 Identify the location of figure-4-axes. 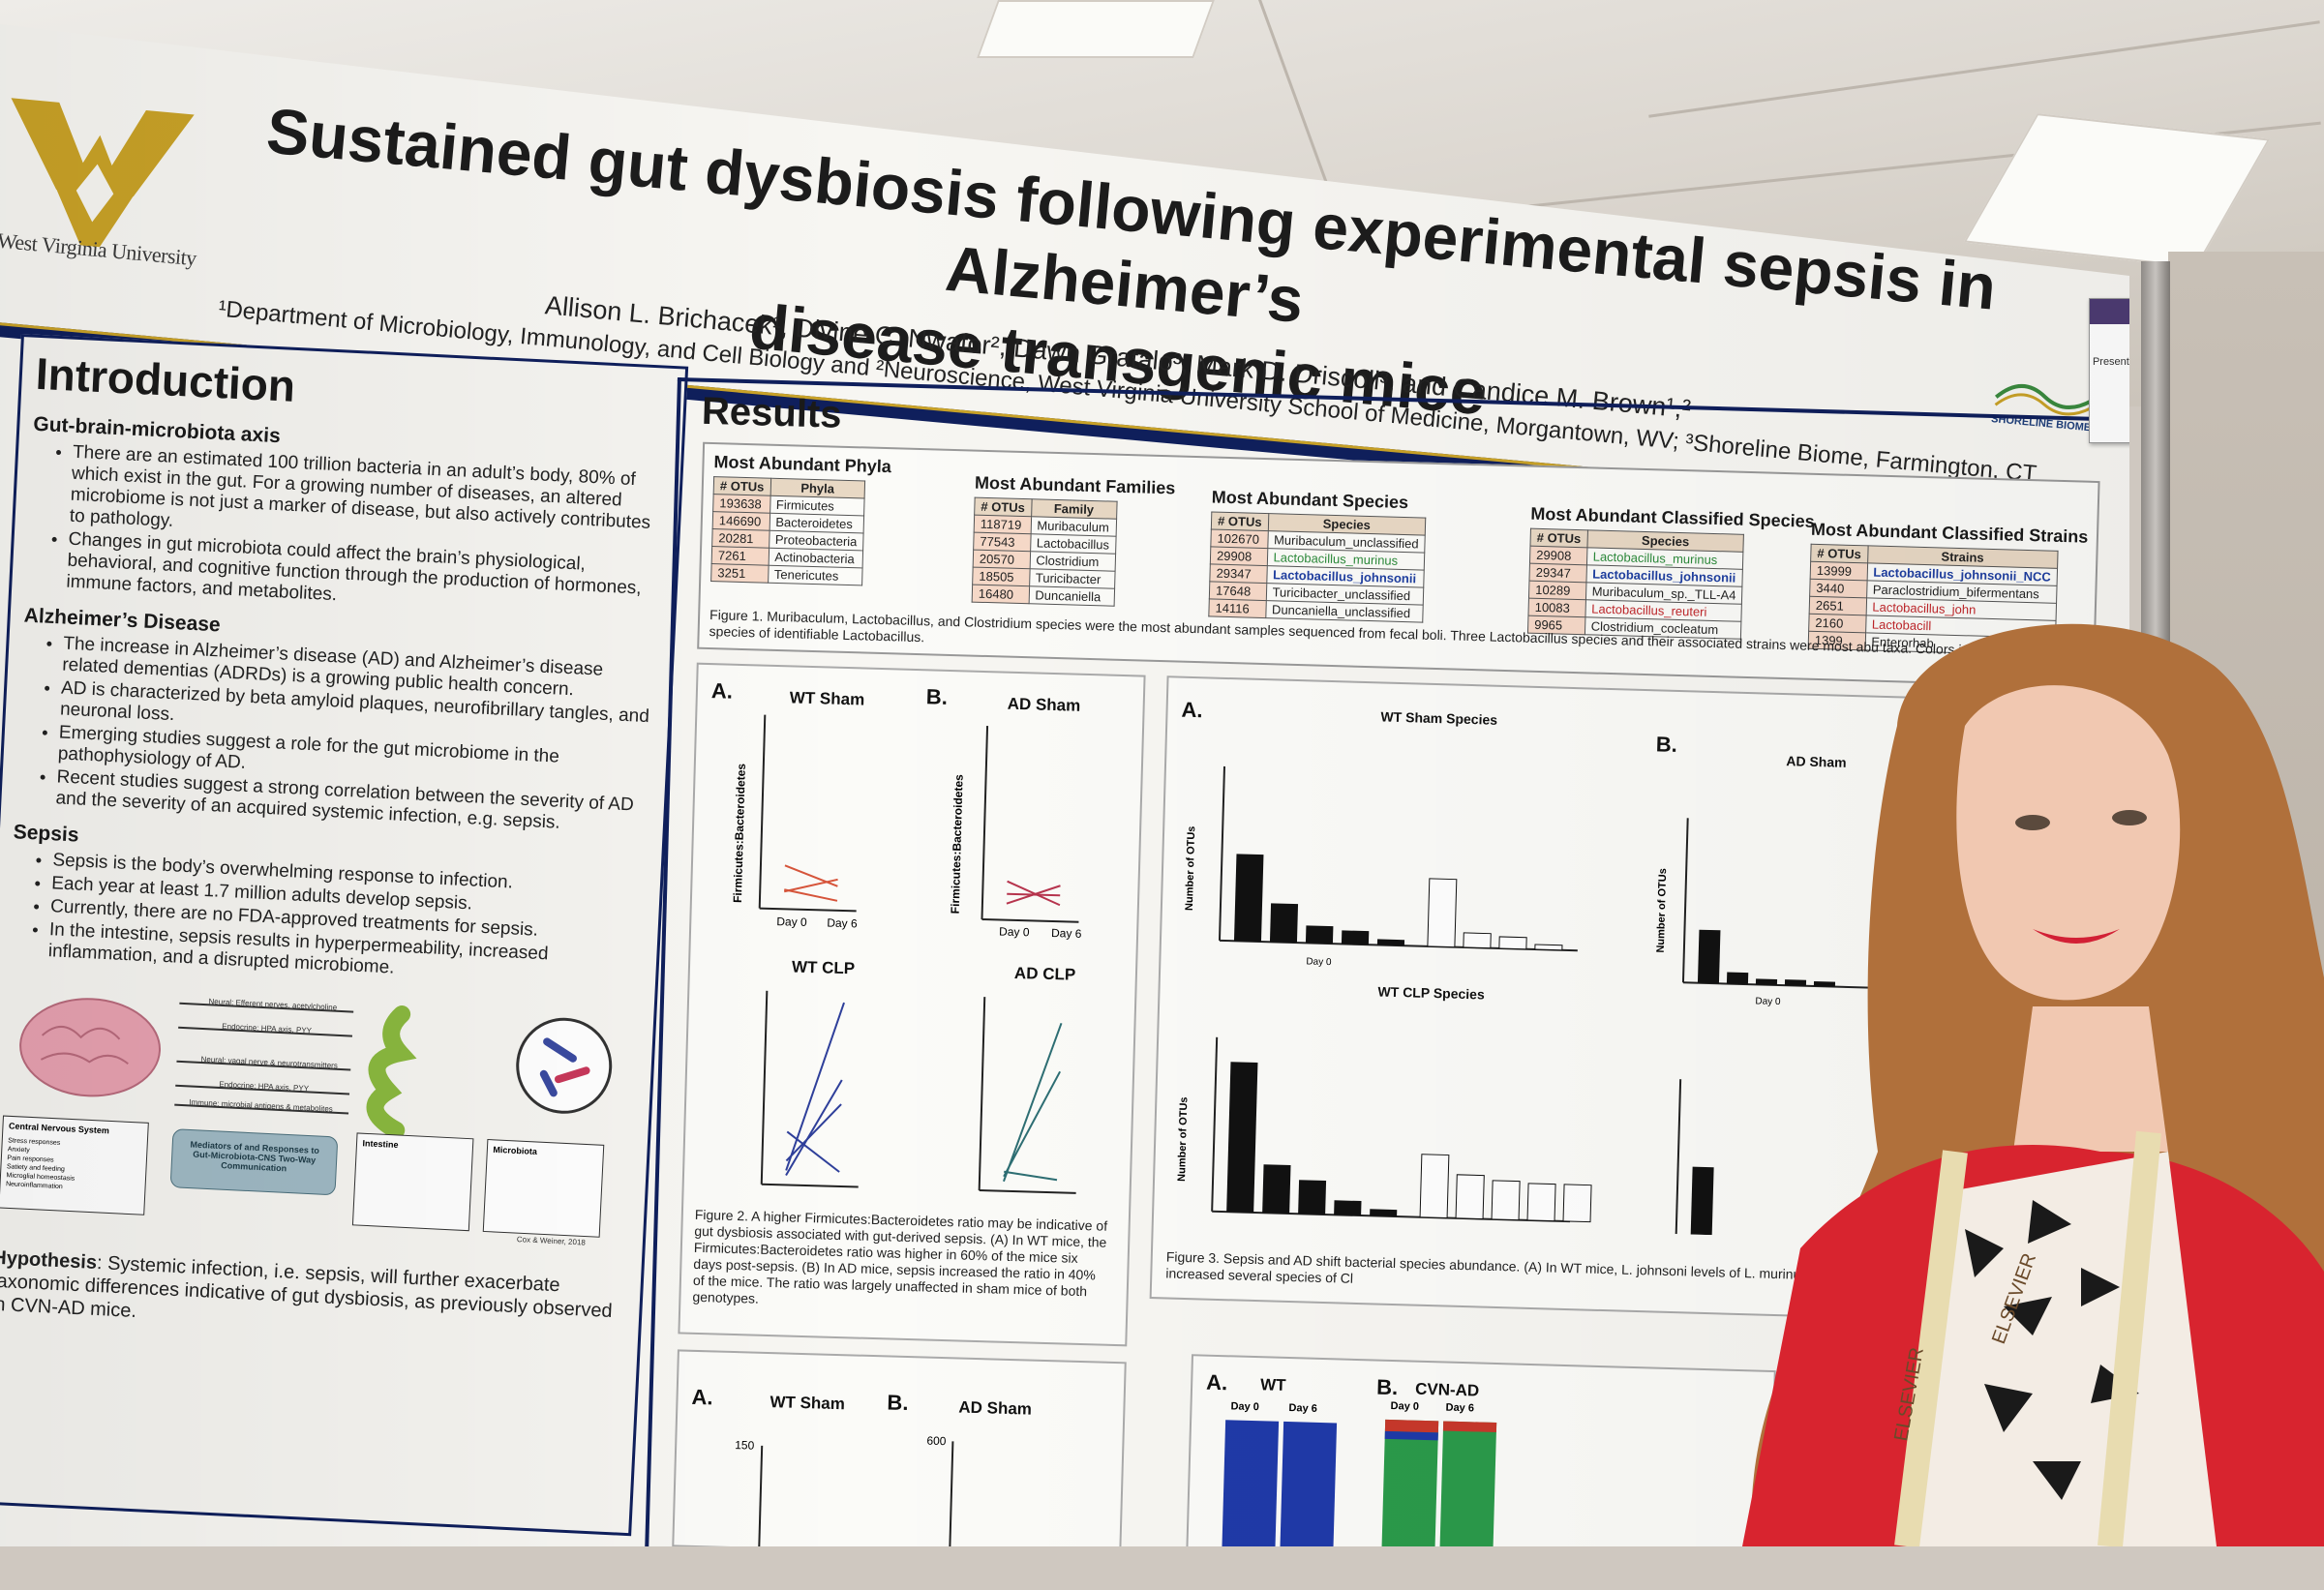
(856, 1494).